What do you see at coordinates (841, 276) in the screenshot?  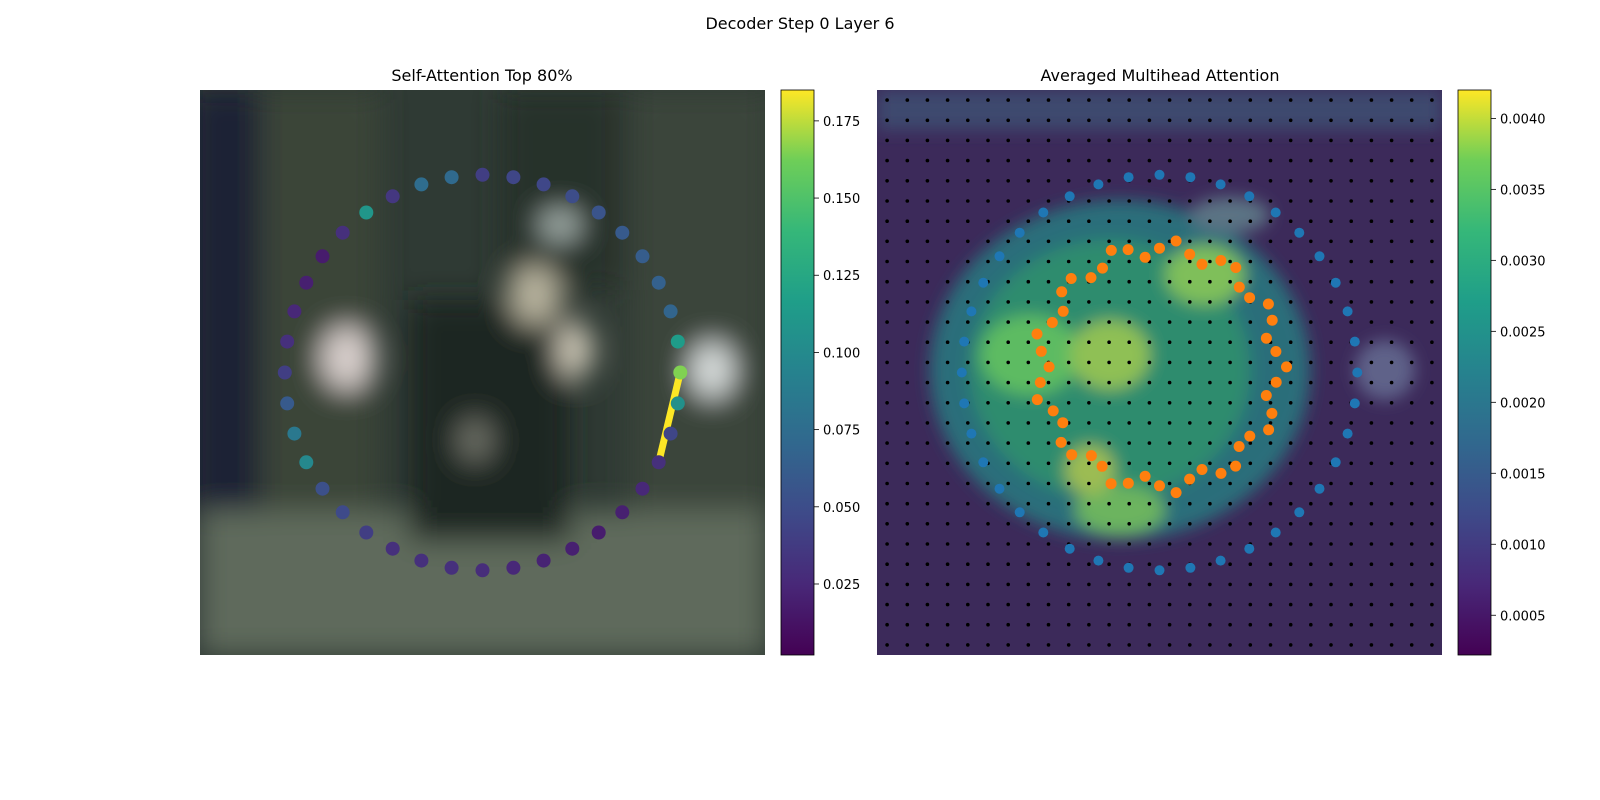 I see `colorbar-tick-label: 0.125` at bounding box center [841, 276].